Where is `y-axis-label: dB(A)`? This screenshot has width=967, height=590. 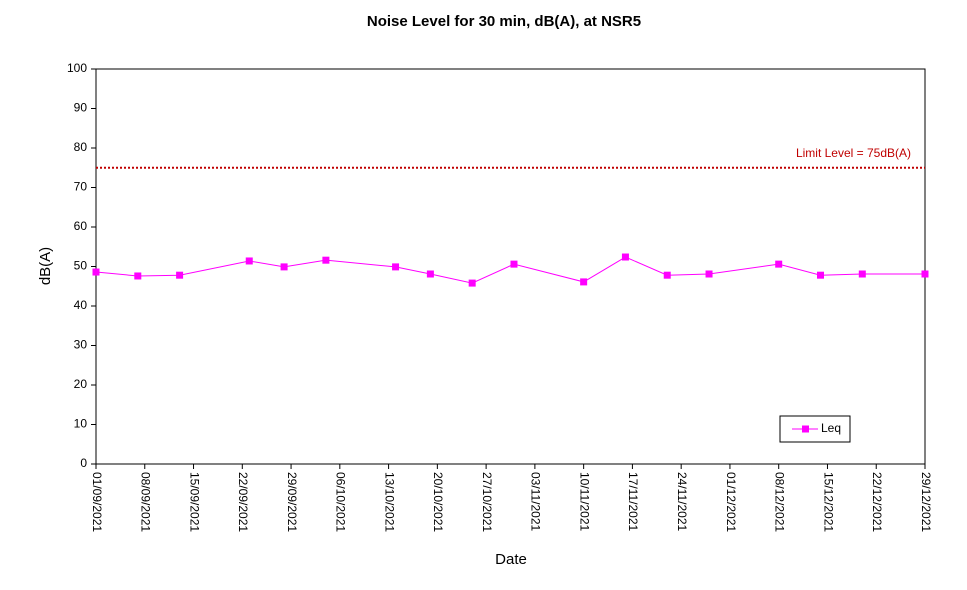
y-axis-label: dB(A) is located at coordinates (45, 266).